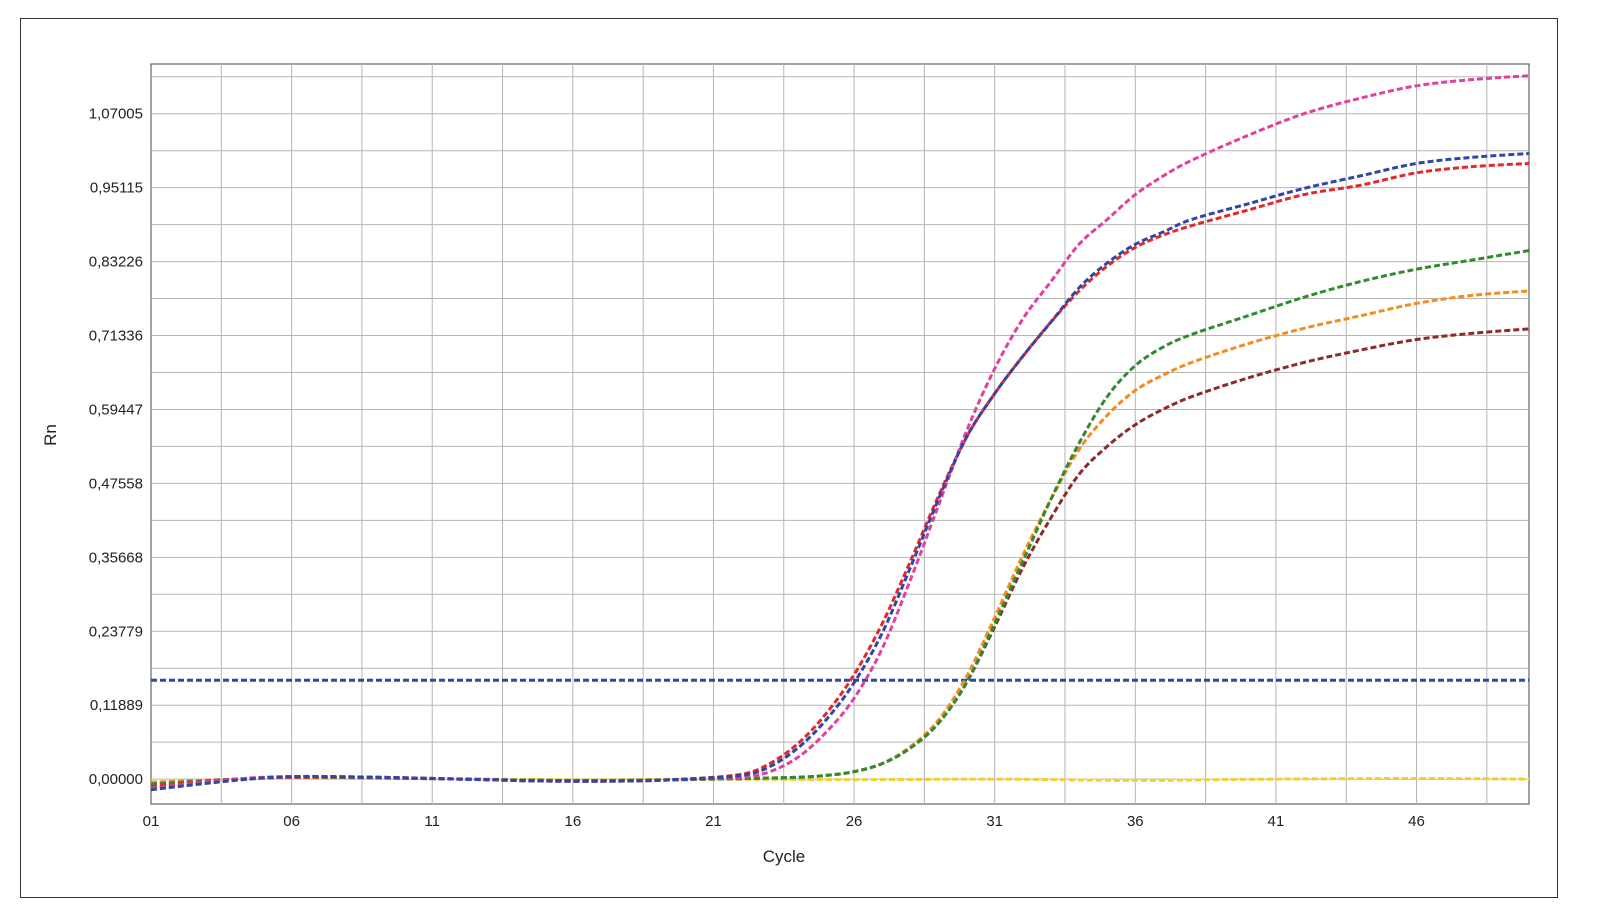  Describe the element at coordinates (116, 336) in the screenshot. I see `y-tick-label: 0,71336` at that location.